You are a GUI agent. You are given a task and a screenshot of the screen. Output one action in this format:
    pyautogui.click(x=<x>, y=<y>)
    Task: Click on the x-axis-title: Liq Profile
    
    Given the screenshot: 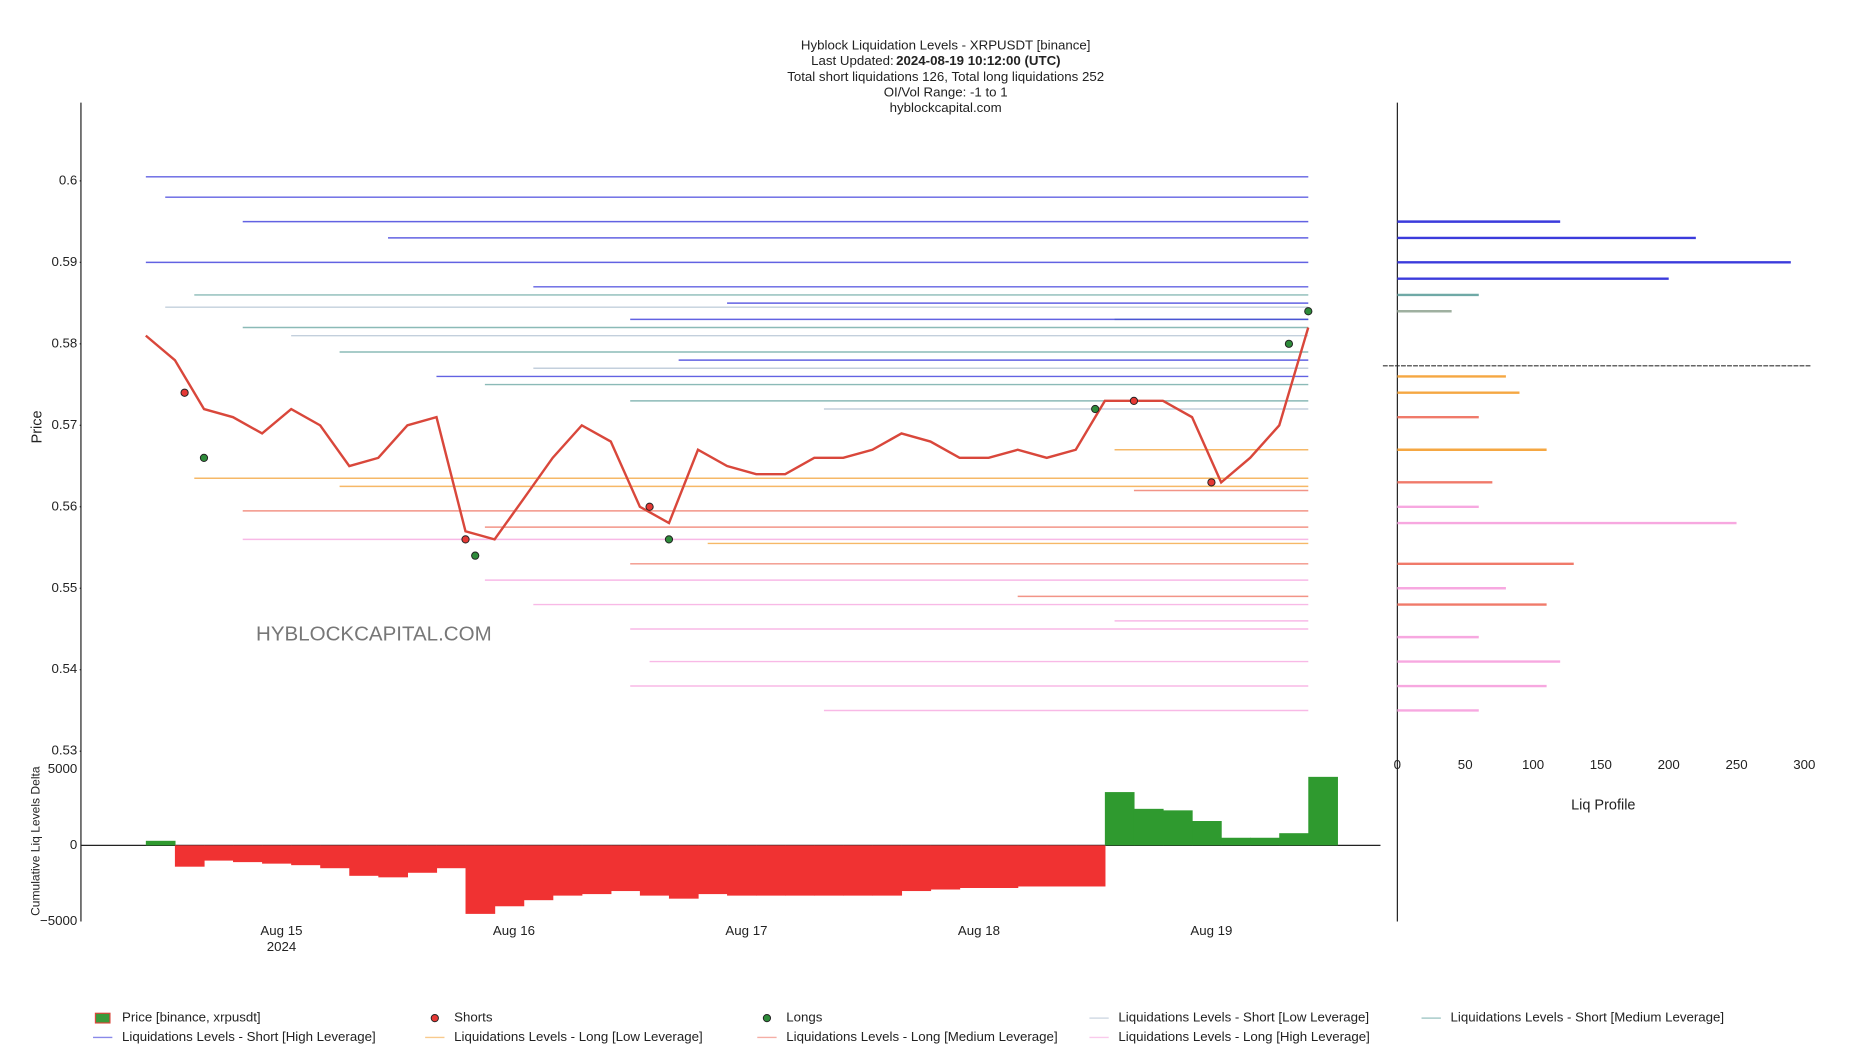 What is the action you would take?
    pyautogui.click(x=1603, y=805)
    